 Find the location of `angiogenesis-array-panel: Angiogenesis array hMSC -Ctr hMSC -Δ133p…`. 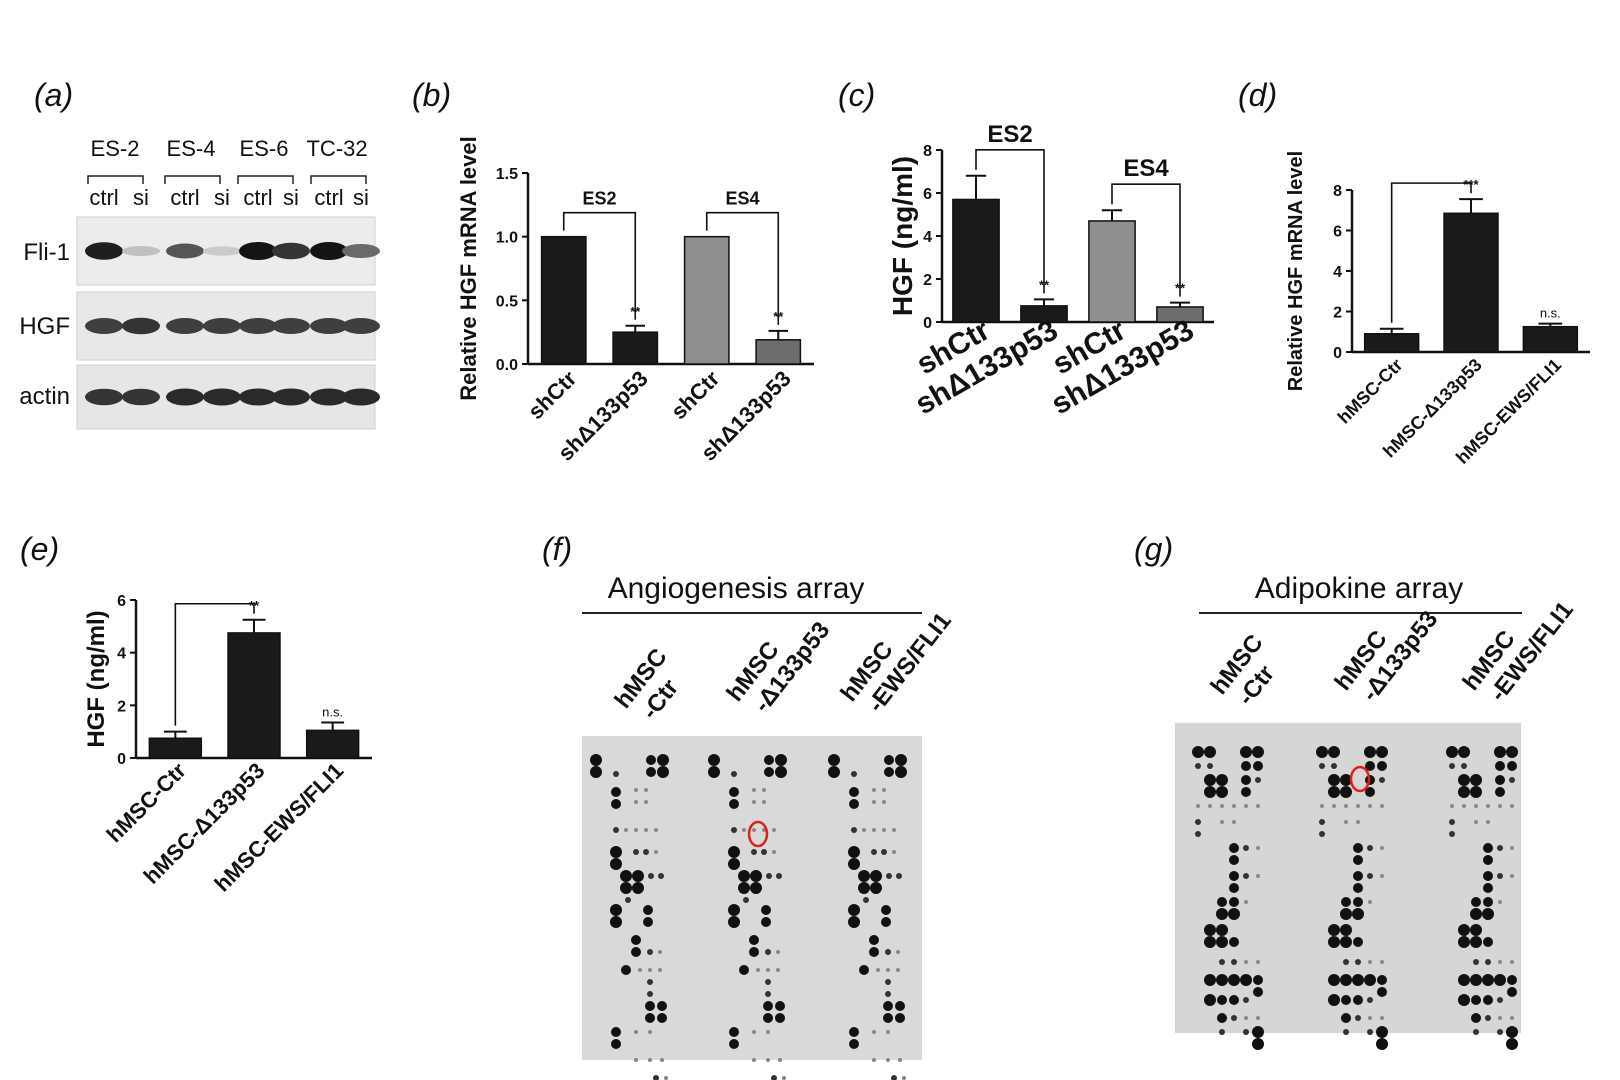

angiogenesis-array-panel: Angiogenesis array hMSC -Ctr hMSC -Δ133p… is located at coordinates (769, 826).